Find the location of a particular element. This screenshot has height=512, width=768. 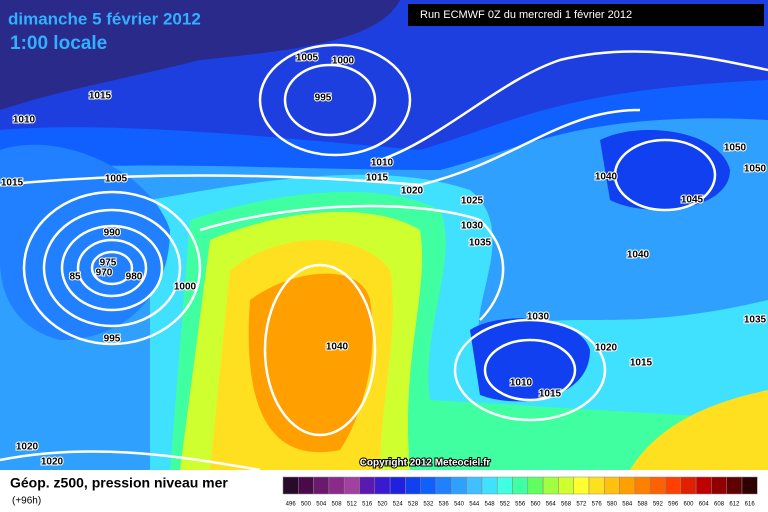

run-box is located at coordinates (586, 15).